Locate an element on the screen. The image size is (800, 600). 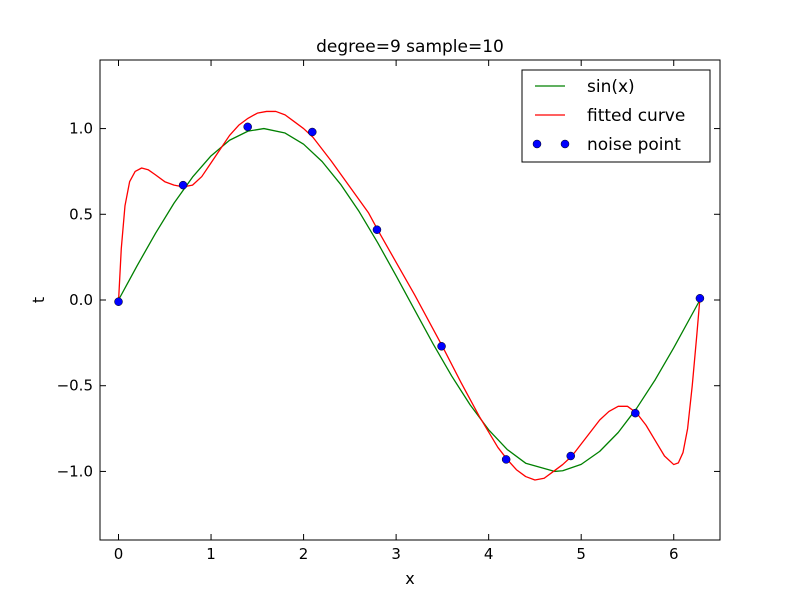
legend-label-noise: noise point is located at coordinates (634, 145).